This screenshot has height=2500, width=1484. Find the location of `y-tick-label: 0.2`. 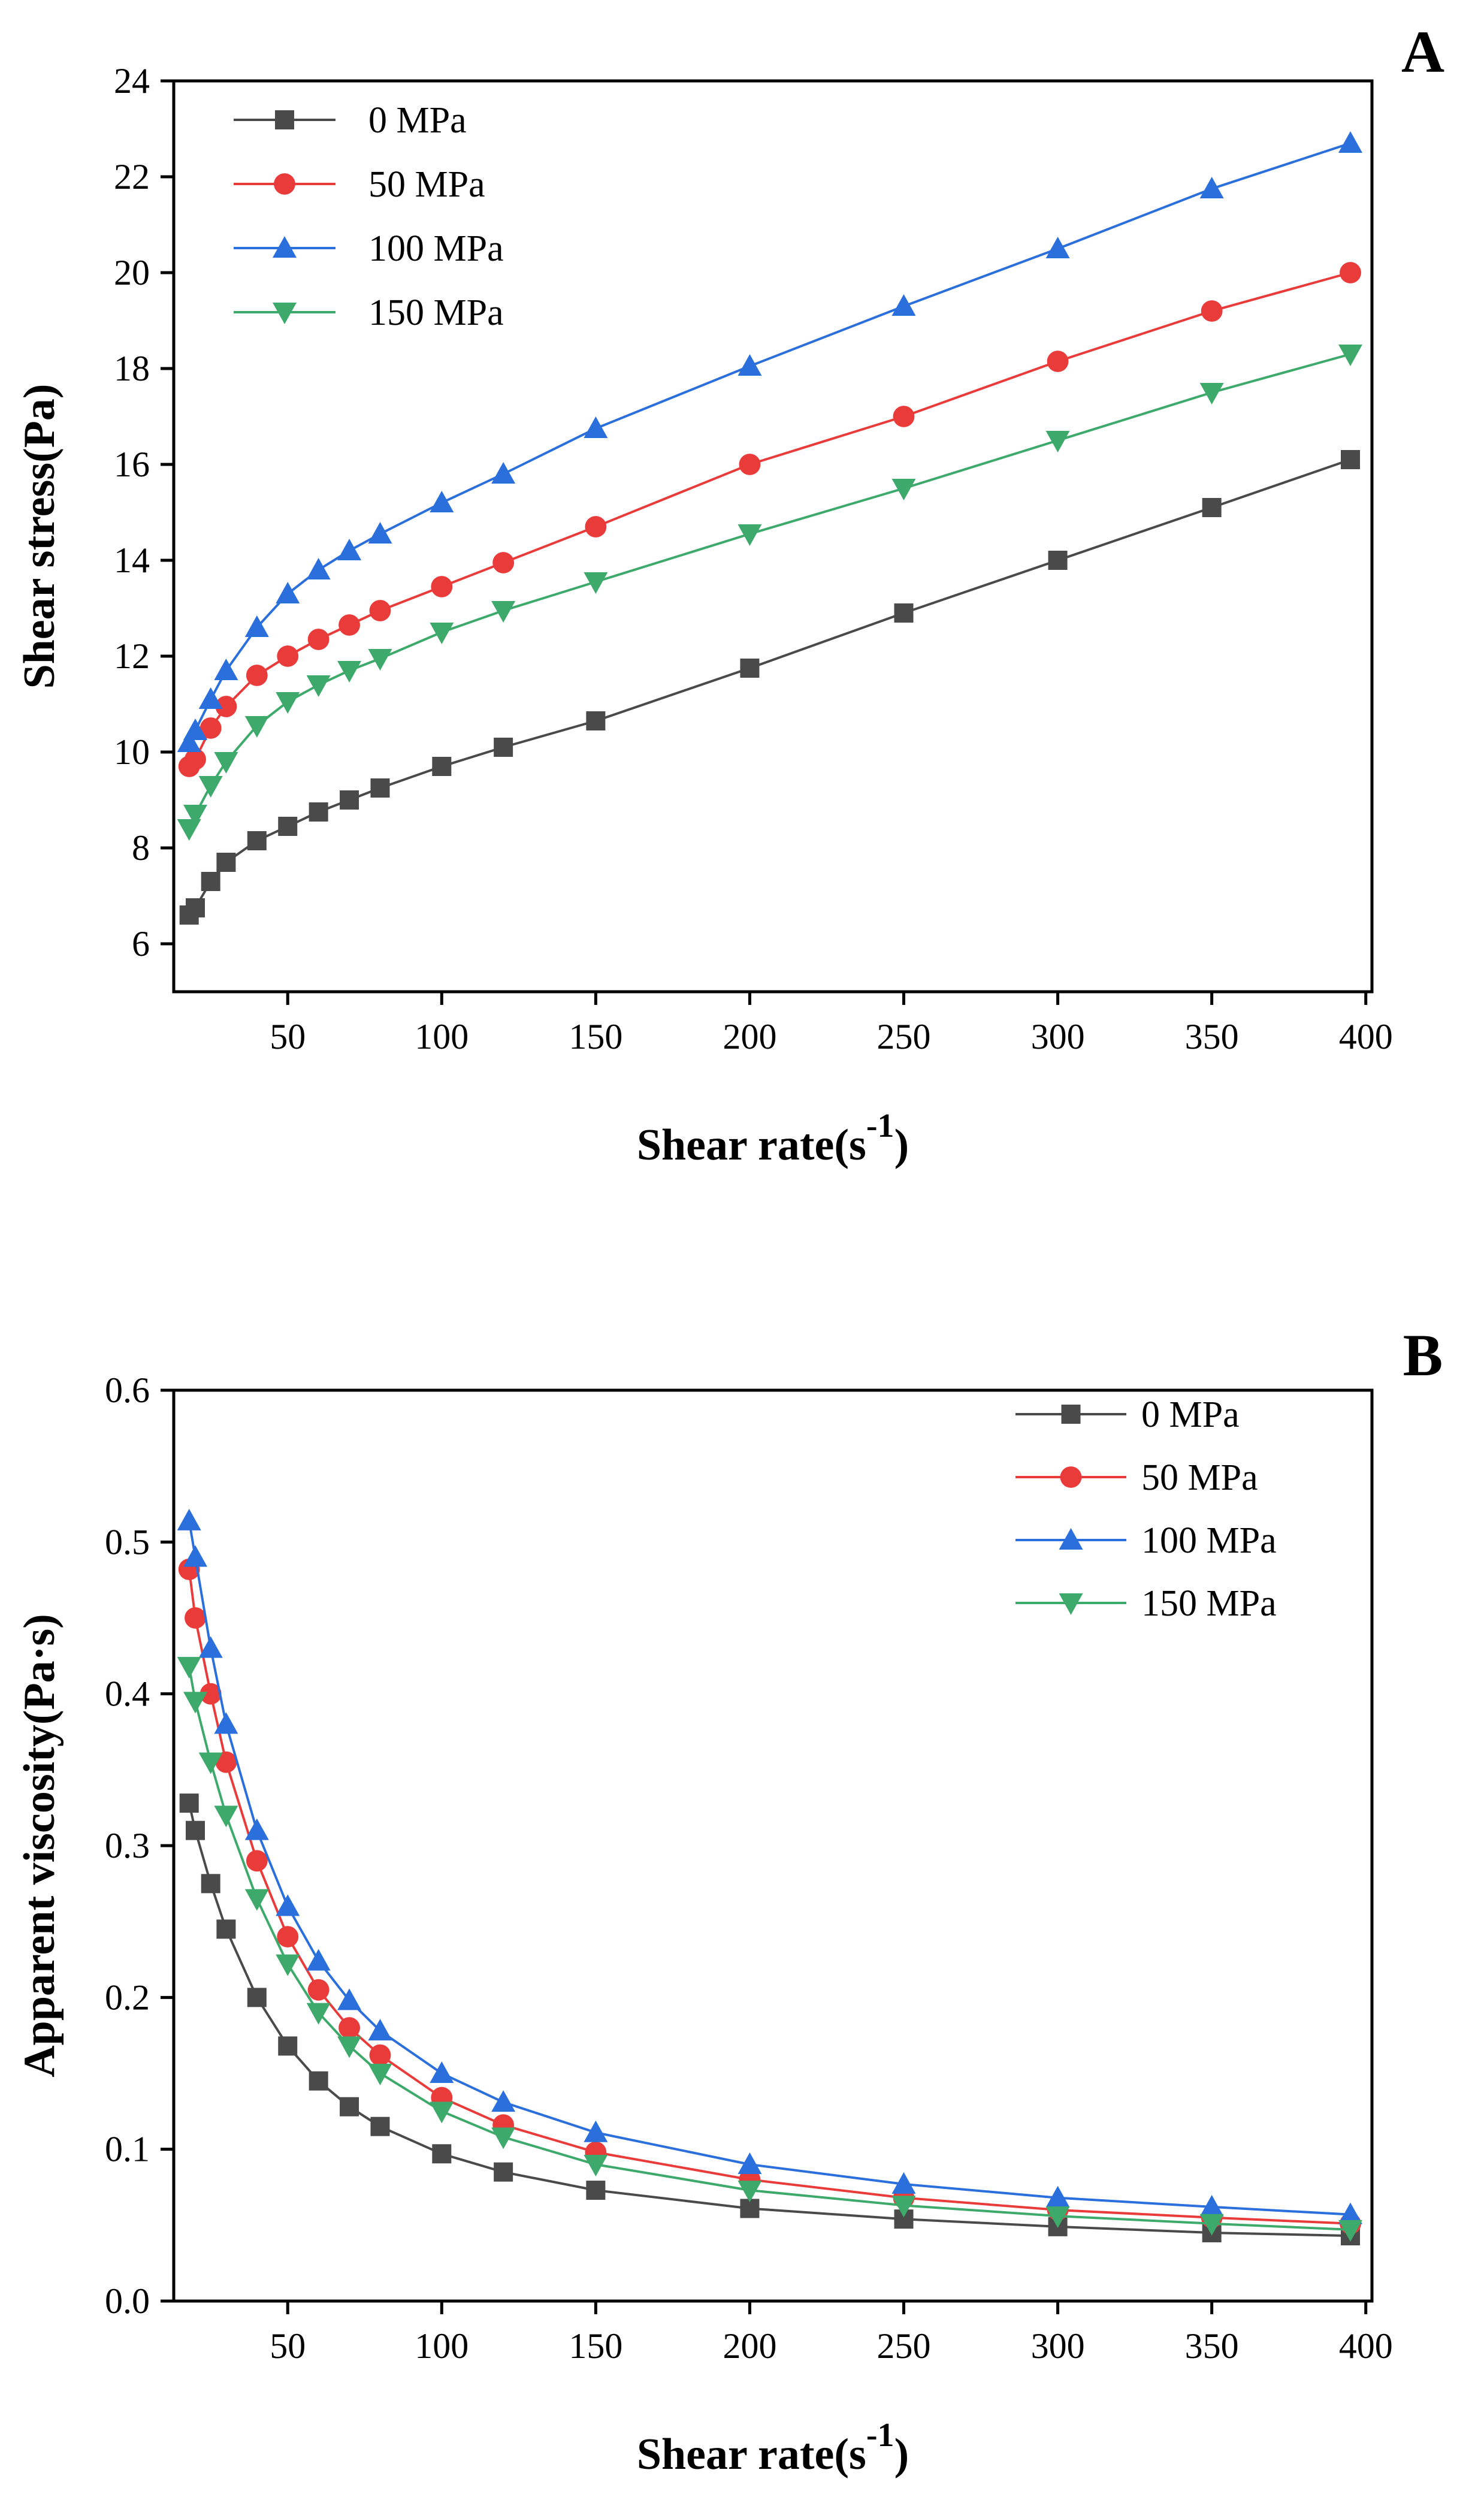

y-tick-label: 0.2 is located at coordinates (127, 1997).